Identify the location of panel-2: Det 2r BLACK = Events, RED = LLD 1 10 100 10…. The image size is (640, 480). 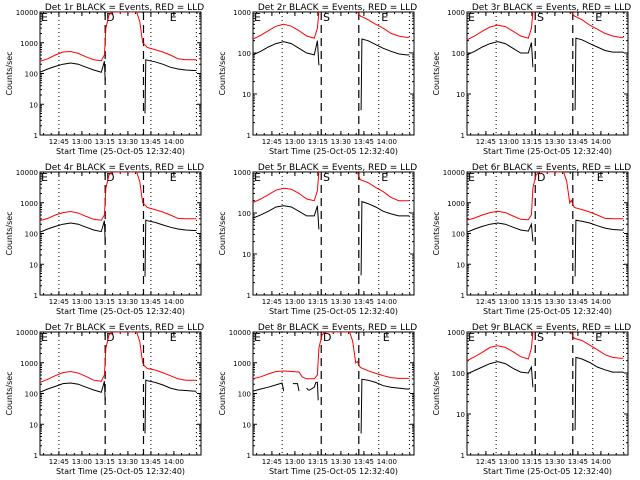
(317, 79).